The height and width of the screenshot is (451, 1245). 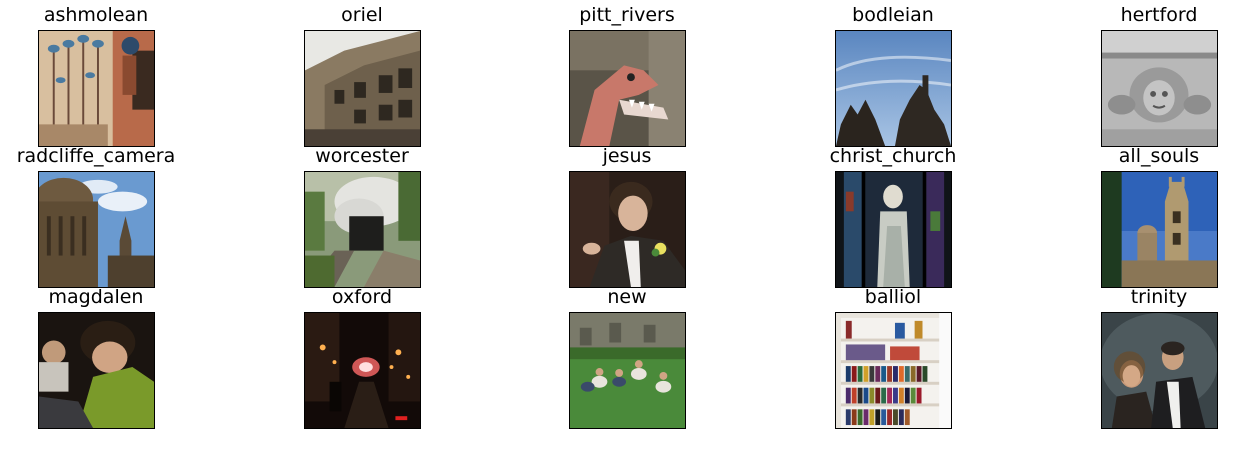 I want to click on grid-cell-oriel: oriel, so click(x=362, y=74).